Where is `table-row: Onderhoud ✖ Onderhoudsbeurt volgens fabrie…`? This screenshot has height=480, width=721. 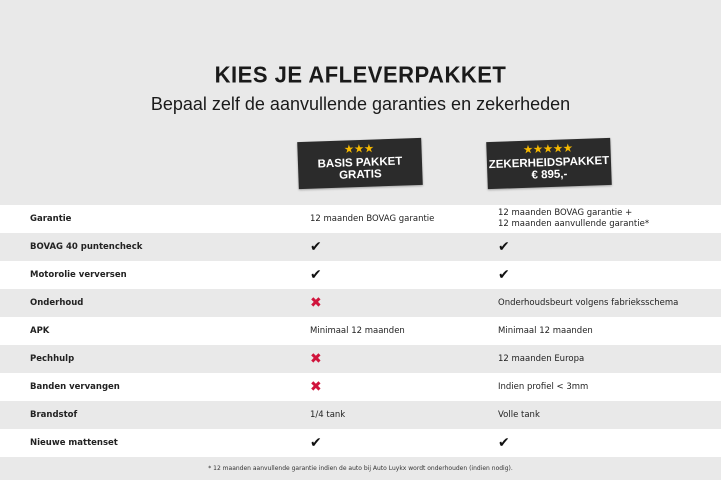 table-row: Onderhoud ✖ Onderhoudsbeurt volgens fabrie… is located at coordinates (360, 303).